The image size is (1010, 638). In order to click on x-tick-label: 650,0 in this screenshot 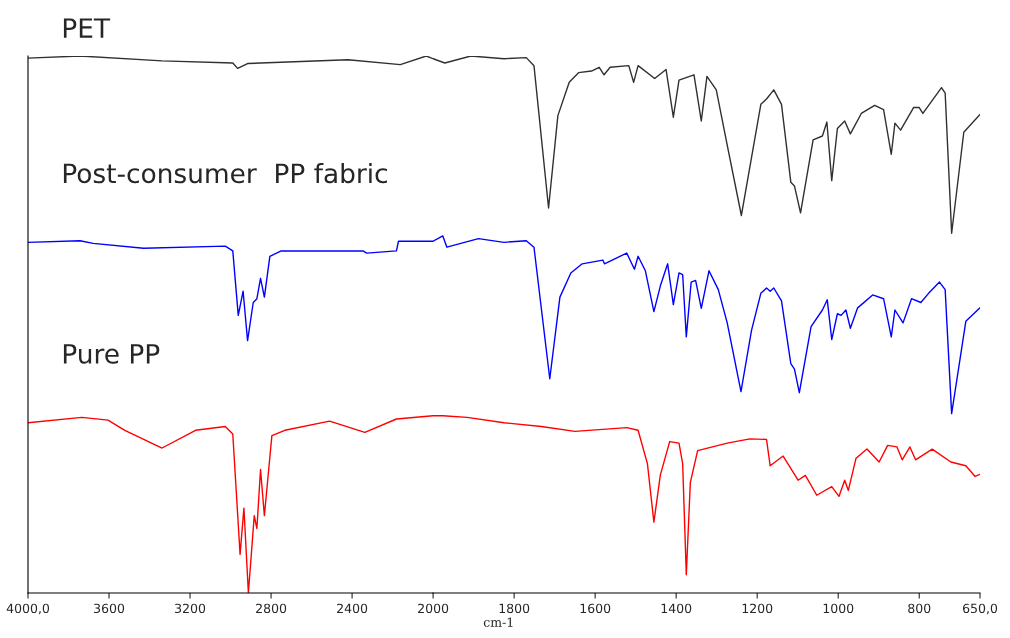, I will do `click(980, 609)`.